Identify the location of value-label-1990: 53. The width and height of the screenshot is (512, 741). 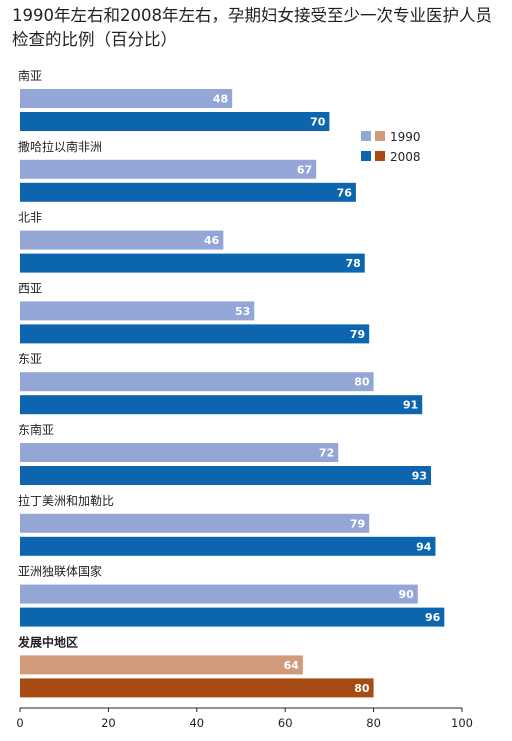
(242, 311).